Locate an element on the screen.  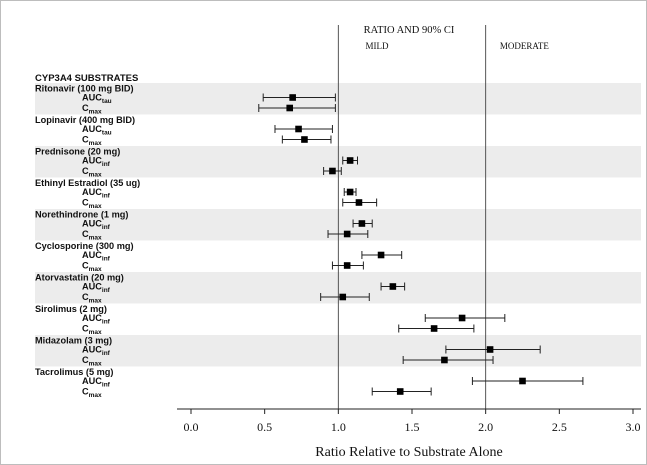
x-tick-label: 0.0 is located at coordinates (191, 427).